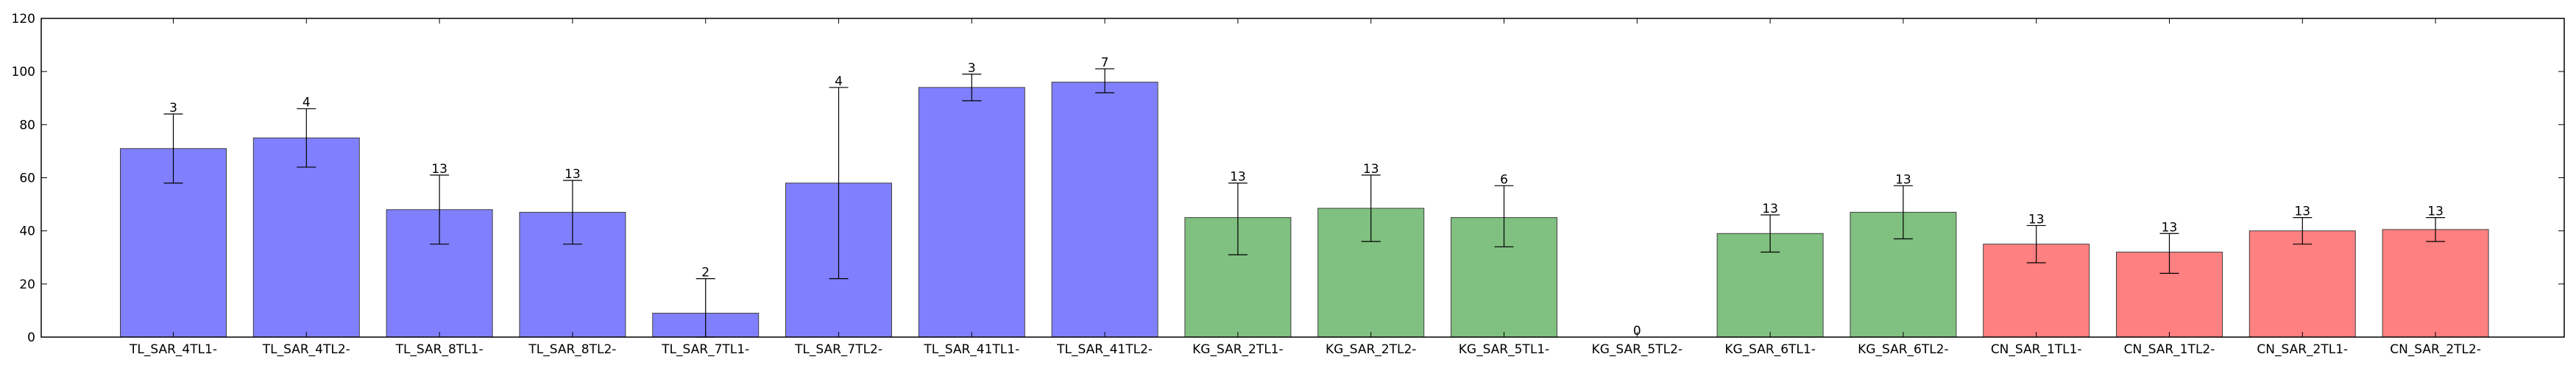 The height and width of the screenshot is (368, 2576). Describe the element at coordinates (838, 349) in the screenshot. I see `x-tick-label-TL_SAR_7TL2-: TL_SAR_7TL2-` at that location.